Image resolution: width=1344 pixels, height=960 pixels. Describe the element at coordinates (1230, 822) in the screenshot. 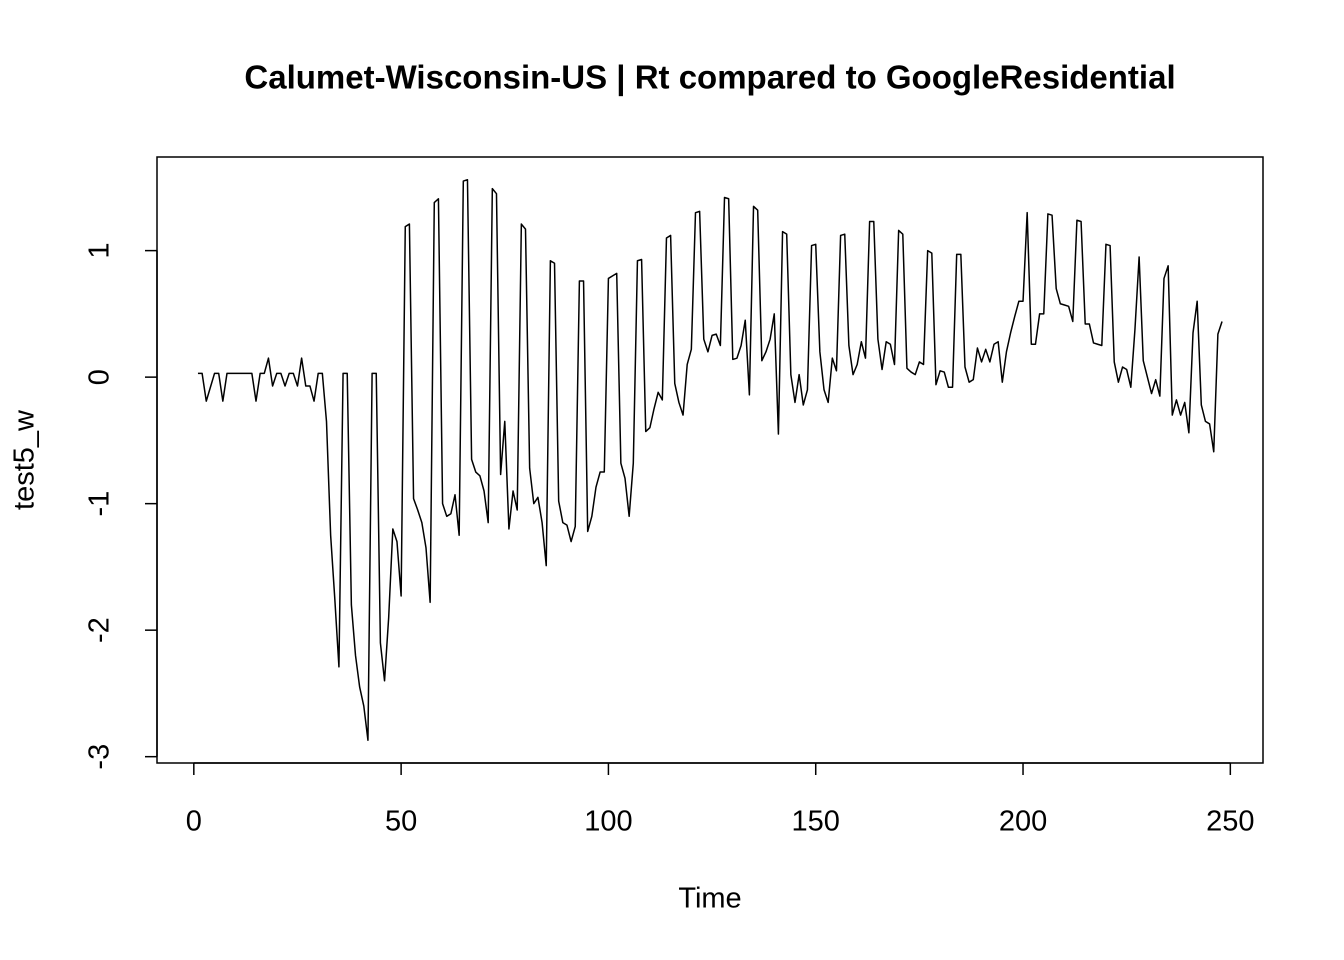

I see `x-tick-label: 250` at that location.